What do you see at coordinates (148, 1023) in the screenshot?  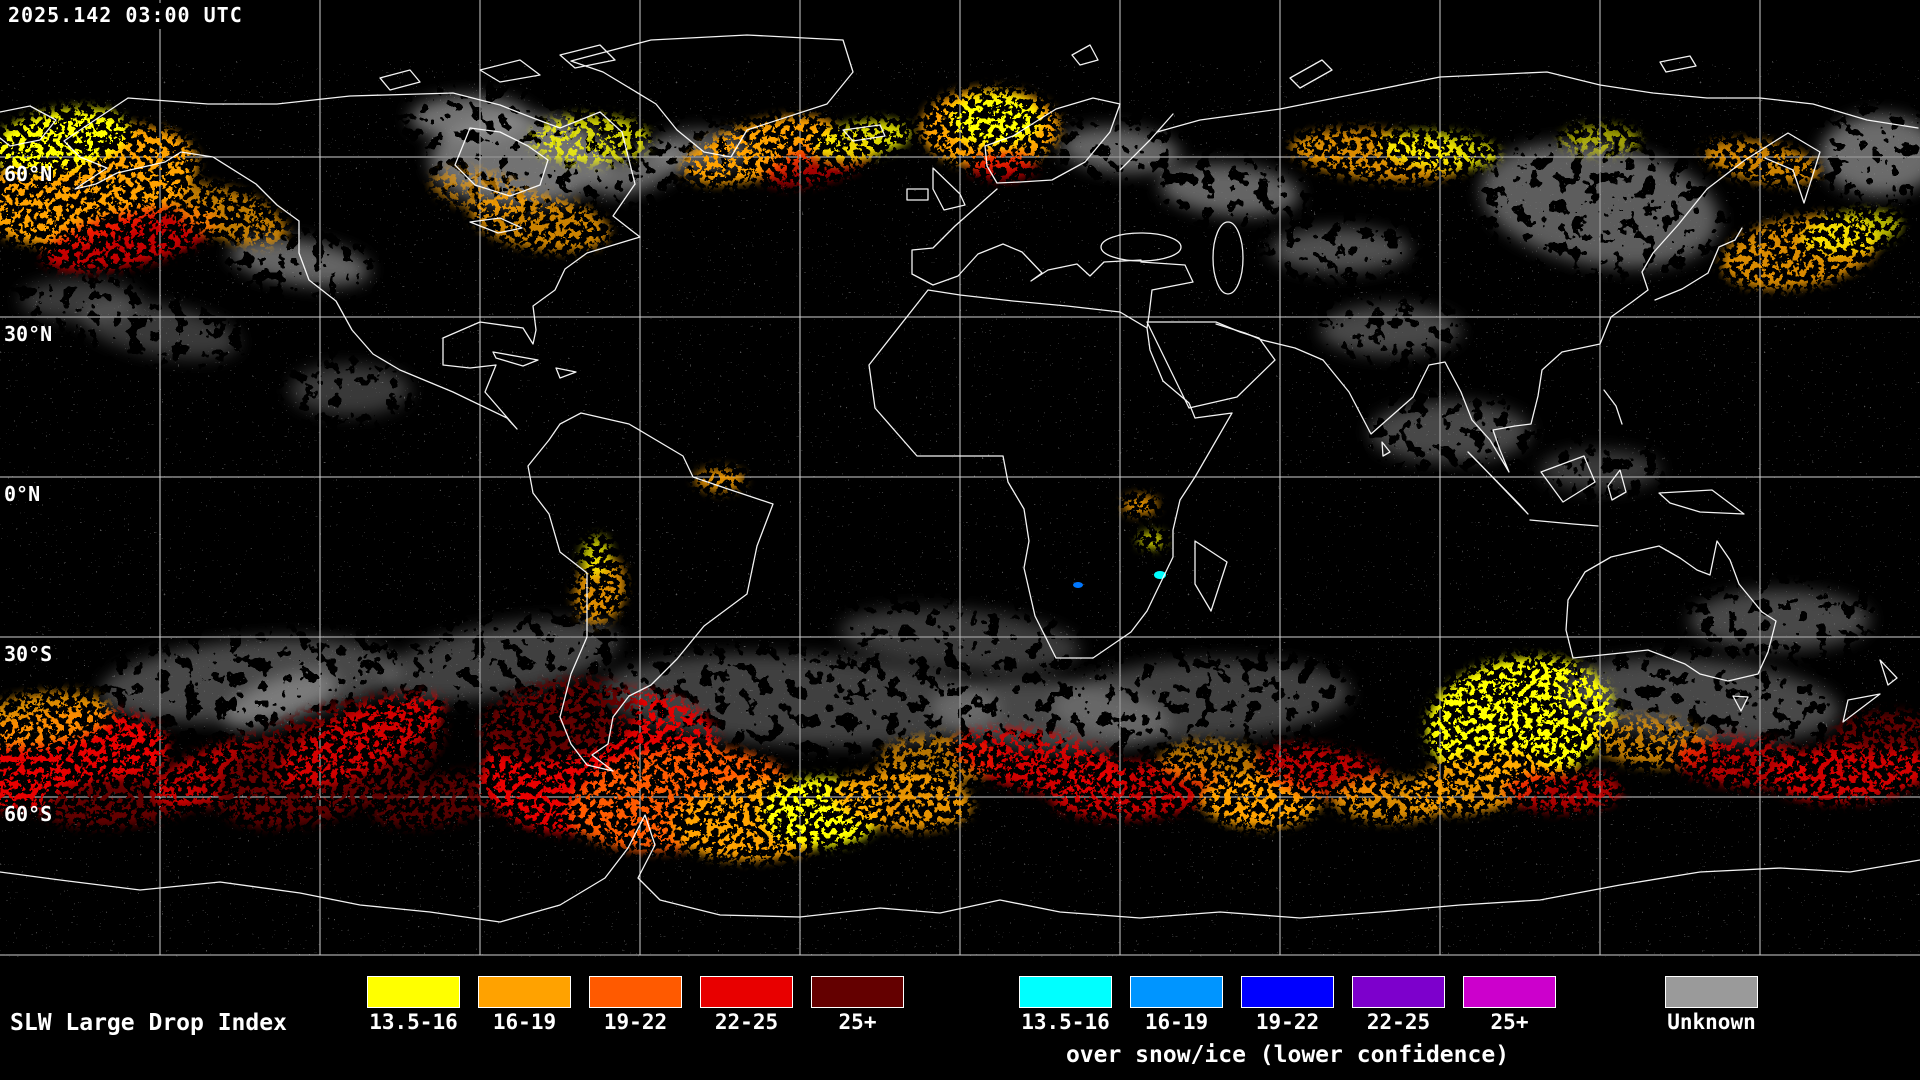 I see `legend-title: SLW Large Drop Index` at bounding box center [148, 1023].